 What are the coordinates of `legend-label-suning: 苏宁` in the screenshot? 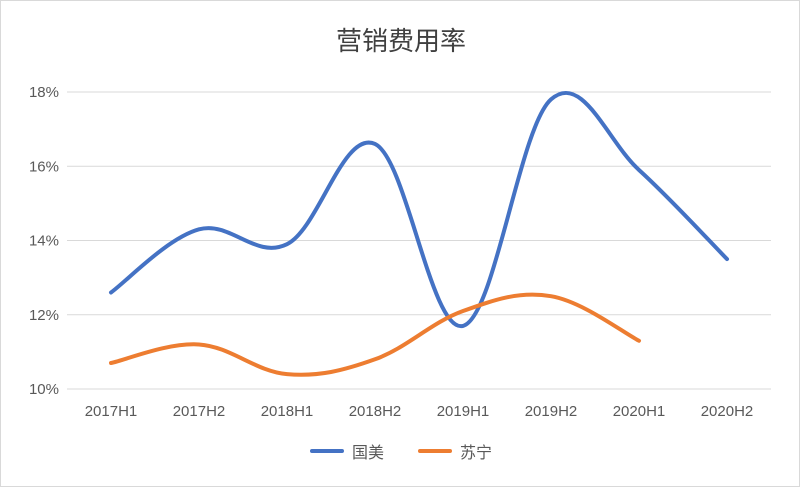 It's located at (476, 451).